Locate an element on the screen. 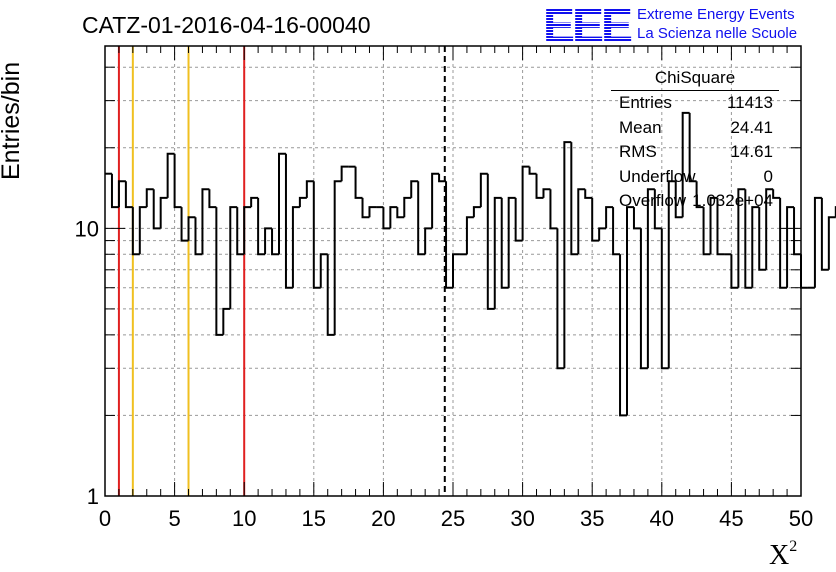 This screenshot has width=836, height=572. logo-text: EEE is located at coordinates (588, 24).